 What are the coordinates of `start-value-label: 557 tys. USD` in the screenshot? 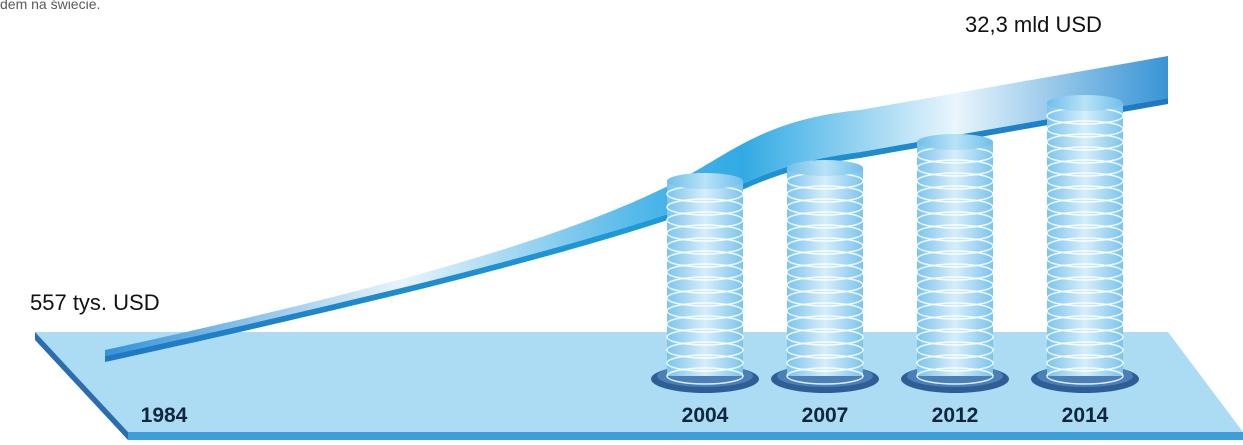 It's located at (95, 302).